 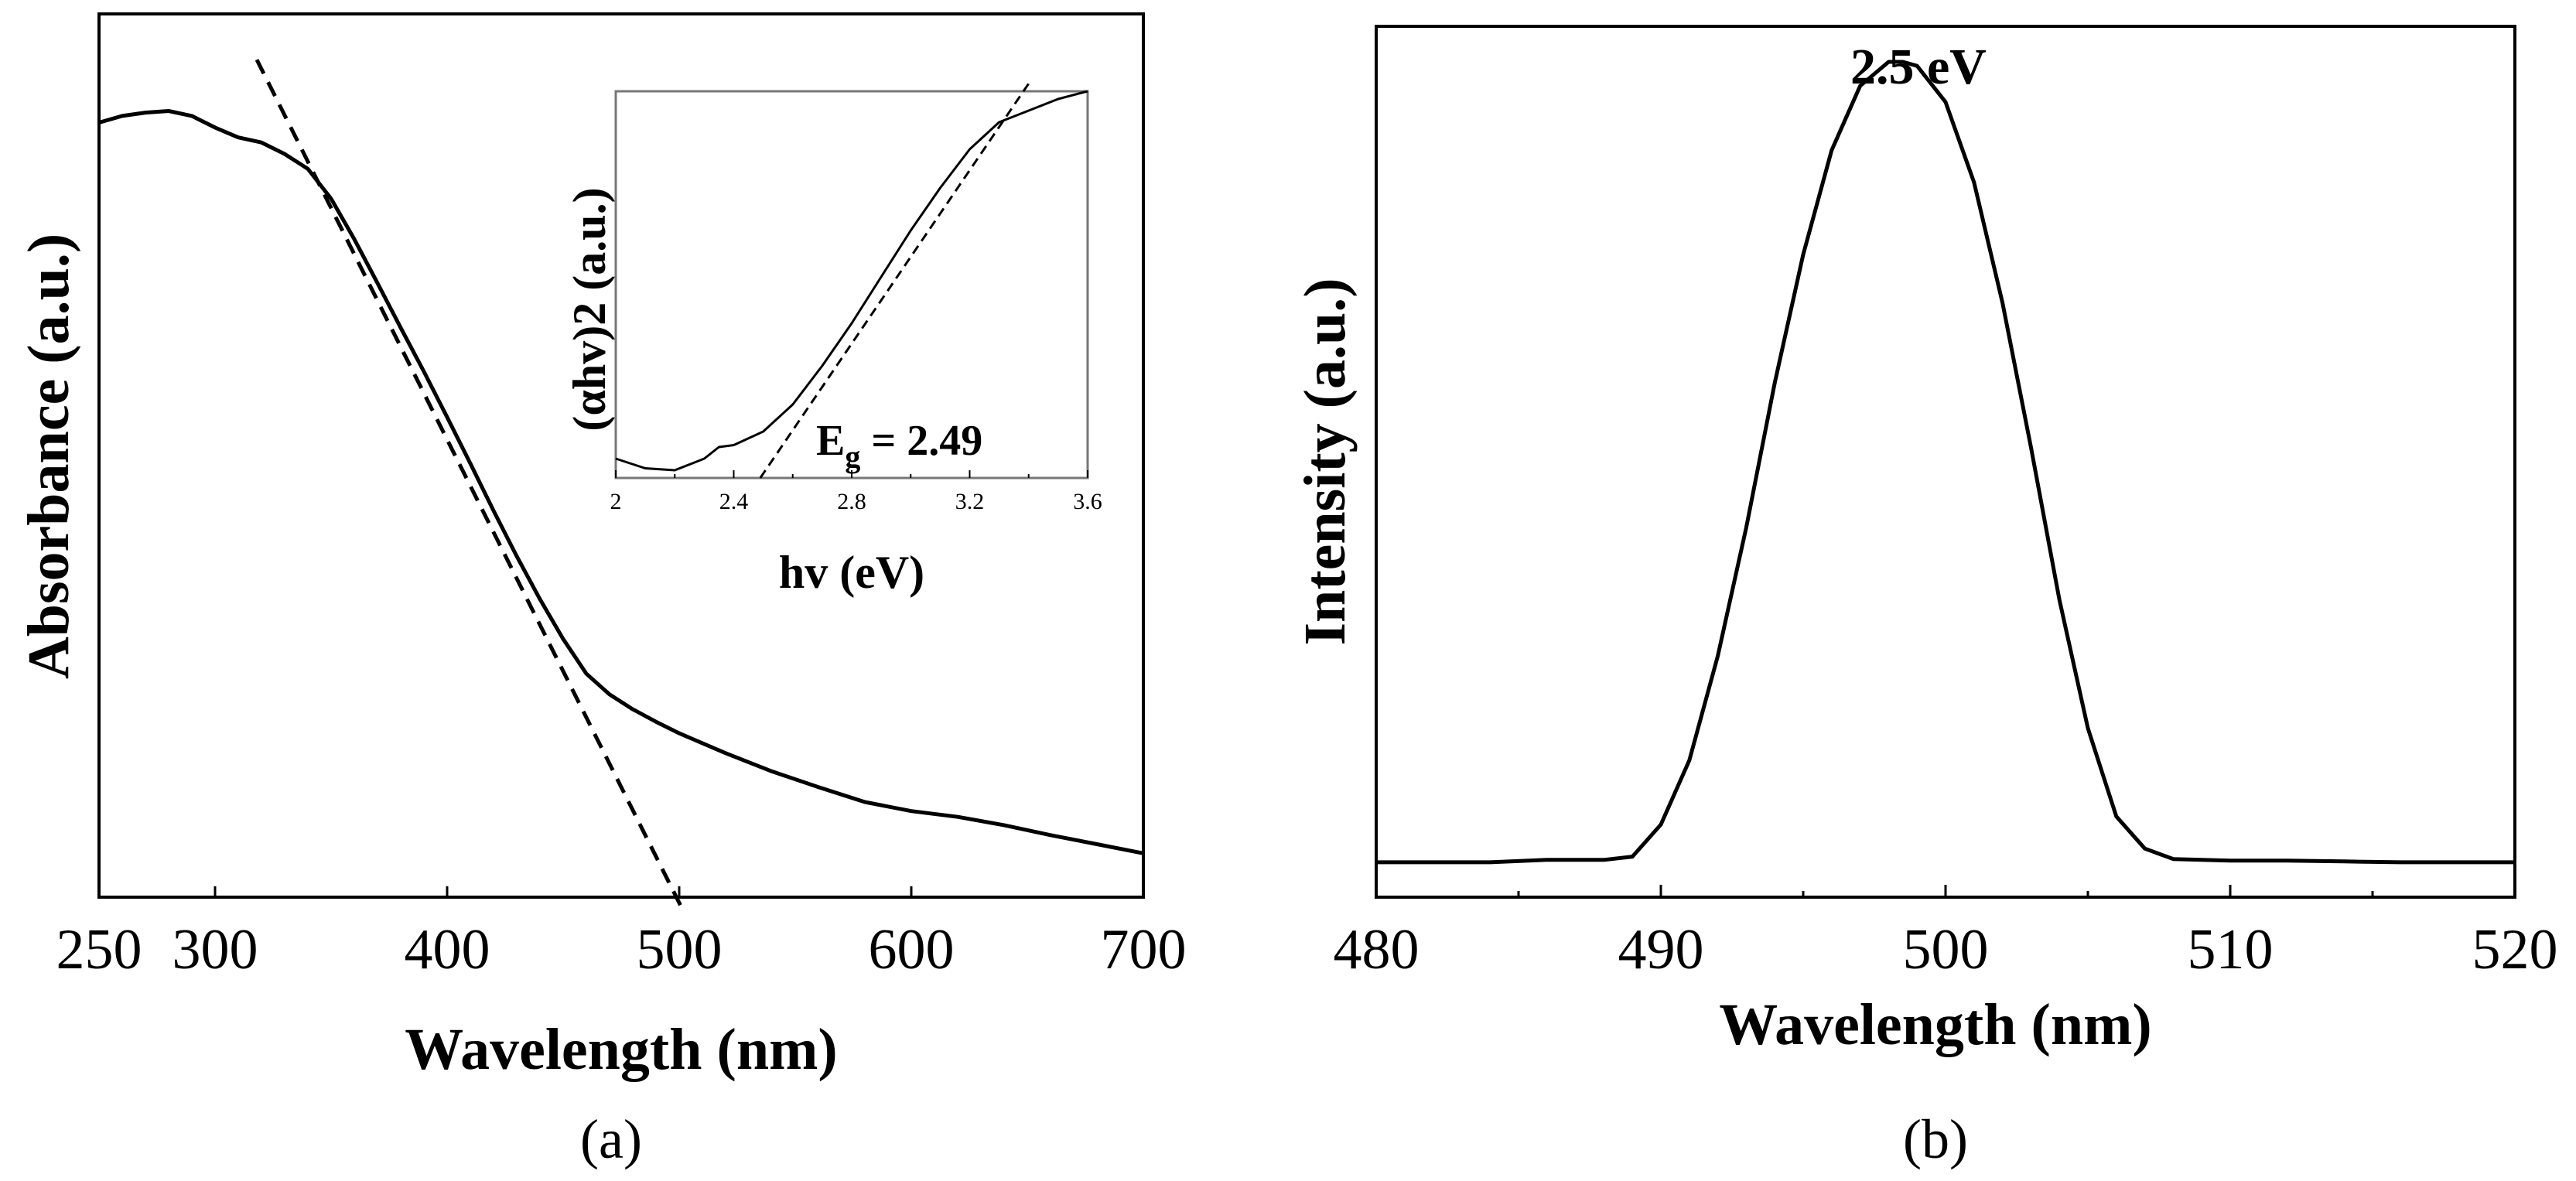 What do you see at coordinates (1918, 67) in the screenshot?
I see `peak-annotation: 2.5 eV` at bounding box center [1918, 67].